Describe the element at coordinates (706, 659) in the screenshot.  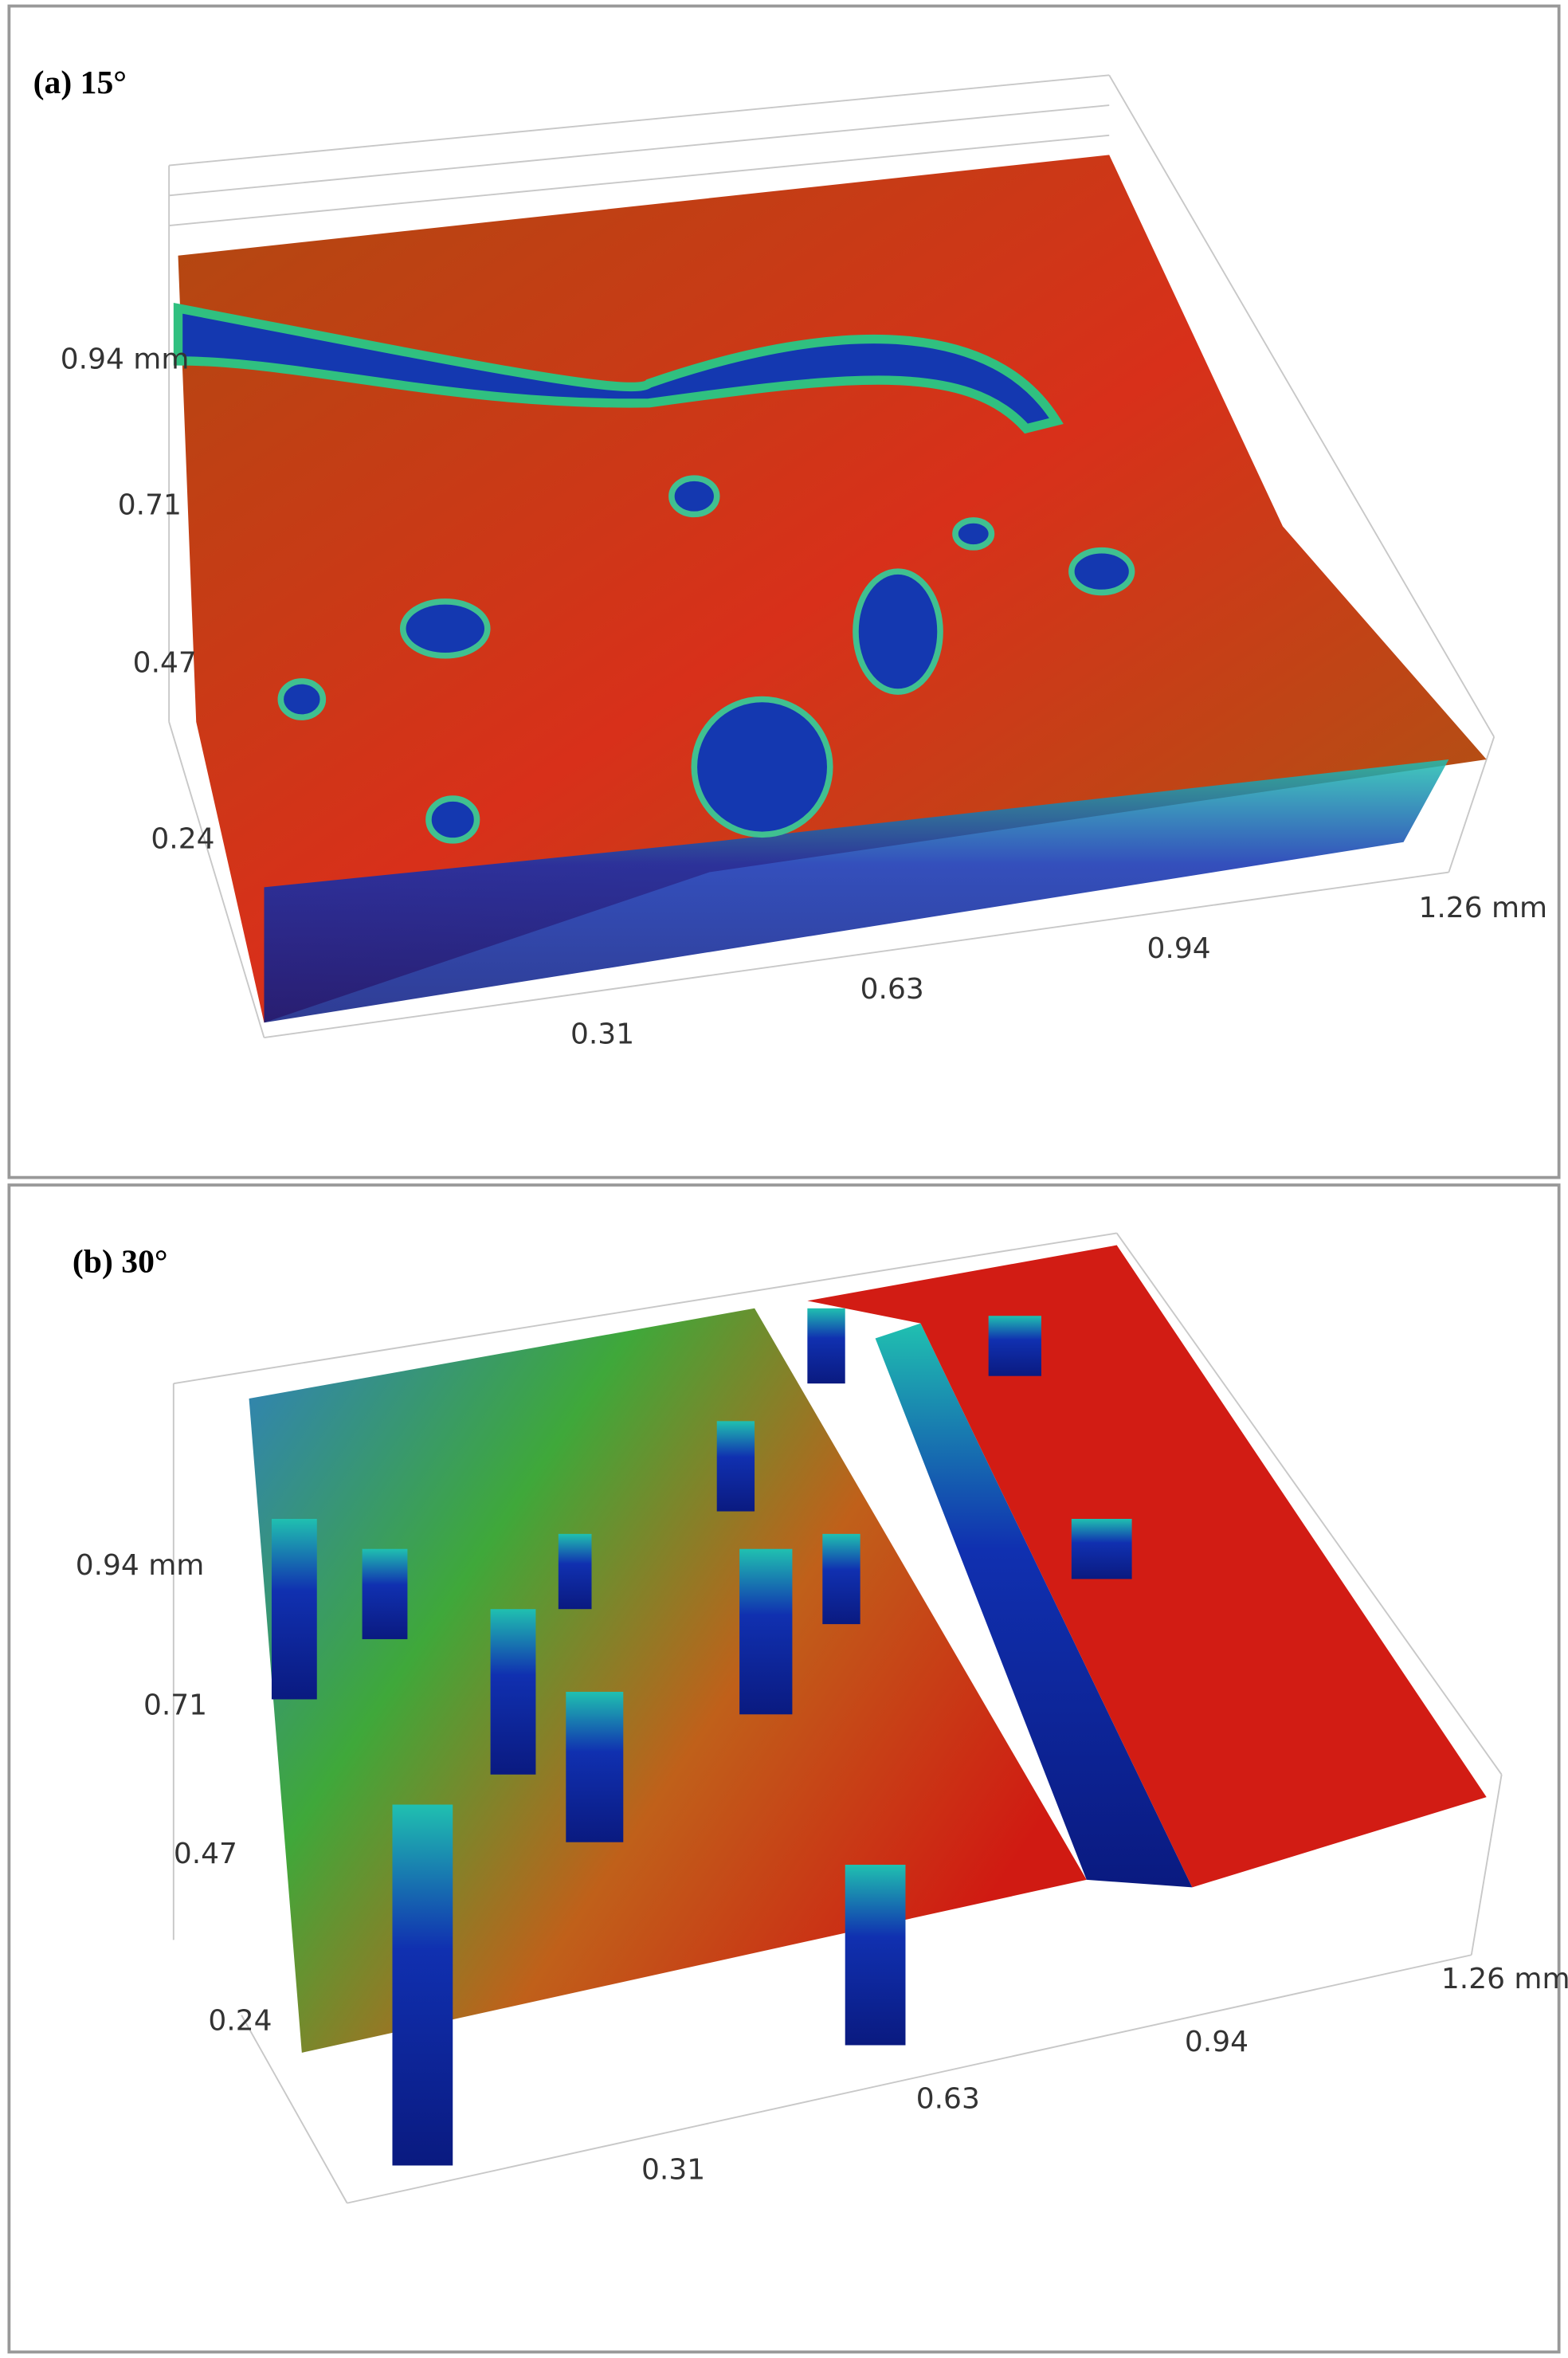
I see `pits` at that location.